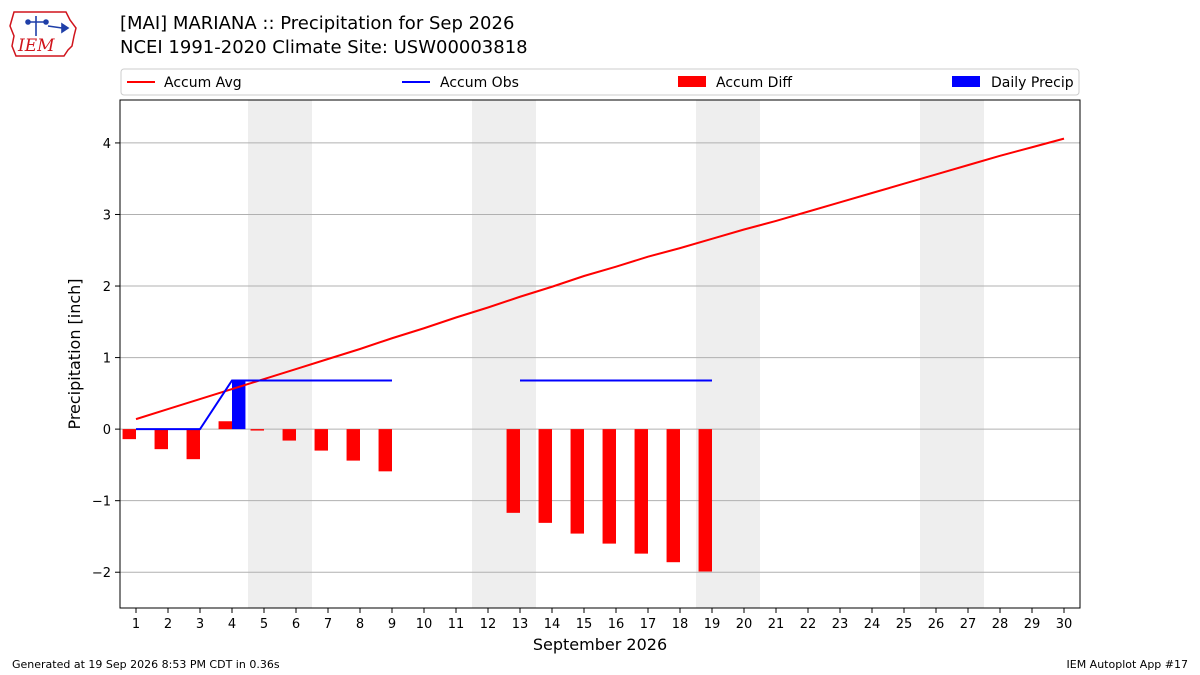 The width and height of the screenshot is (1200, 675). Describe the element at coordinates (424, 405) in the screenshot. I see `accum-obs-series` at that location.